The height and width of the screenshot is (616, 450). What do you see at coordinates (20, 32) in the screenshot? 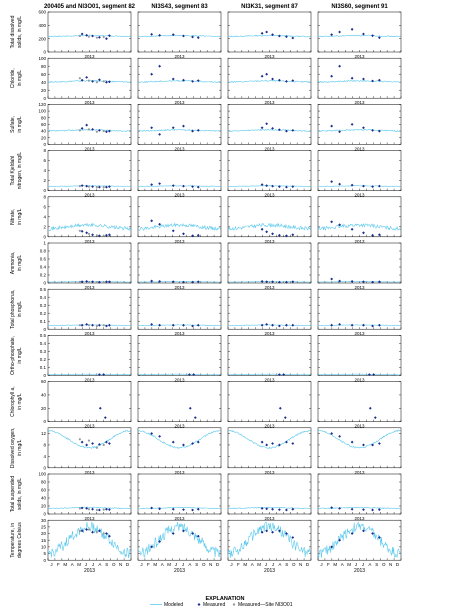
I see `y-axis-label-row-1-line-2: solids, in mg/L` at bounding box center [20, 32].